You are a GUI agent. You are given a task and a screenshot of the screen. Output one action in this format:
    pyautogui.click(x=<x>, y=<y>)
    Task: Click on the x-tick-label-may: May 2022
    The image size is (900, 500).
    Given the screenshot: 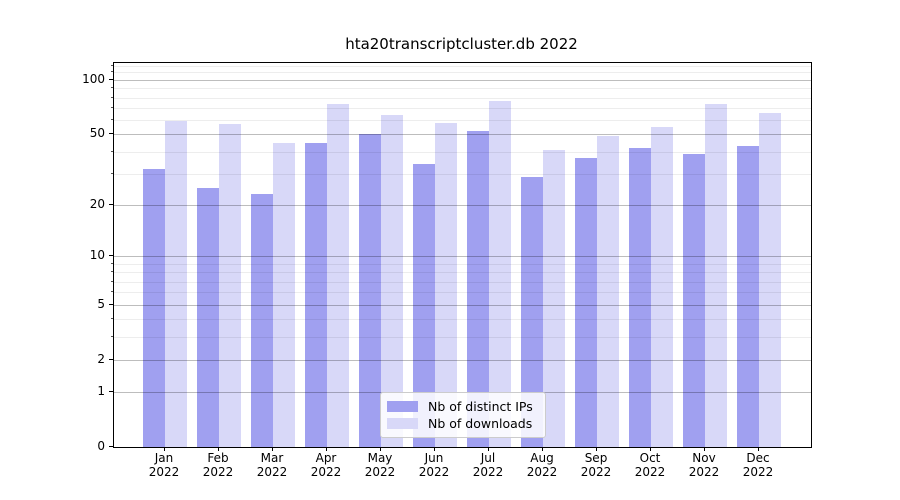 What is the action you would take?
    pyautogui.click(x=380, y=465)
    